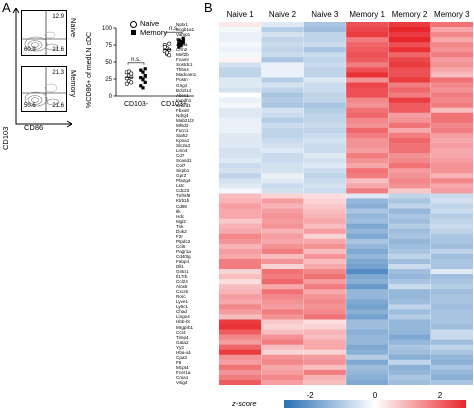  What do you see at coordinates (108, 80) in the screenshot?
I see `scatter-ytick-label-1: 25` at bounding box center [108, 80].